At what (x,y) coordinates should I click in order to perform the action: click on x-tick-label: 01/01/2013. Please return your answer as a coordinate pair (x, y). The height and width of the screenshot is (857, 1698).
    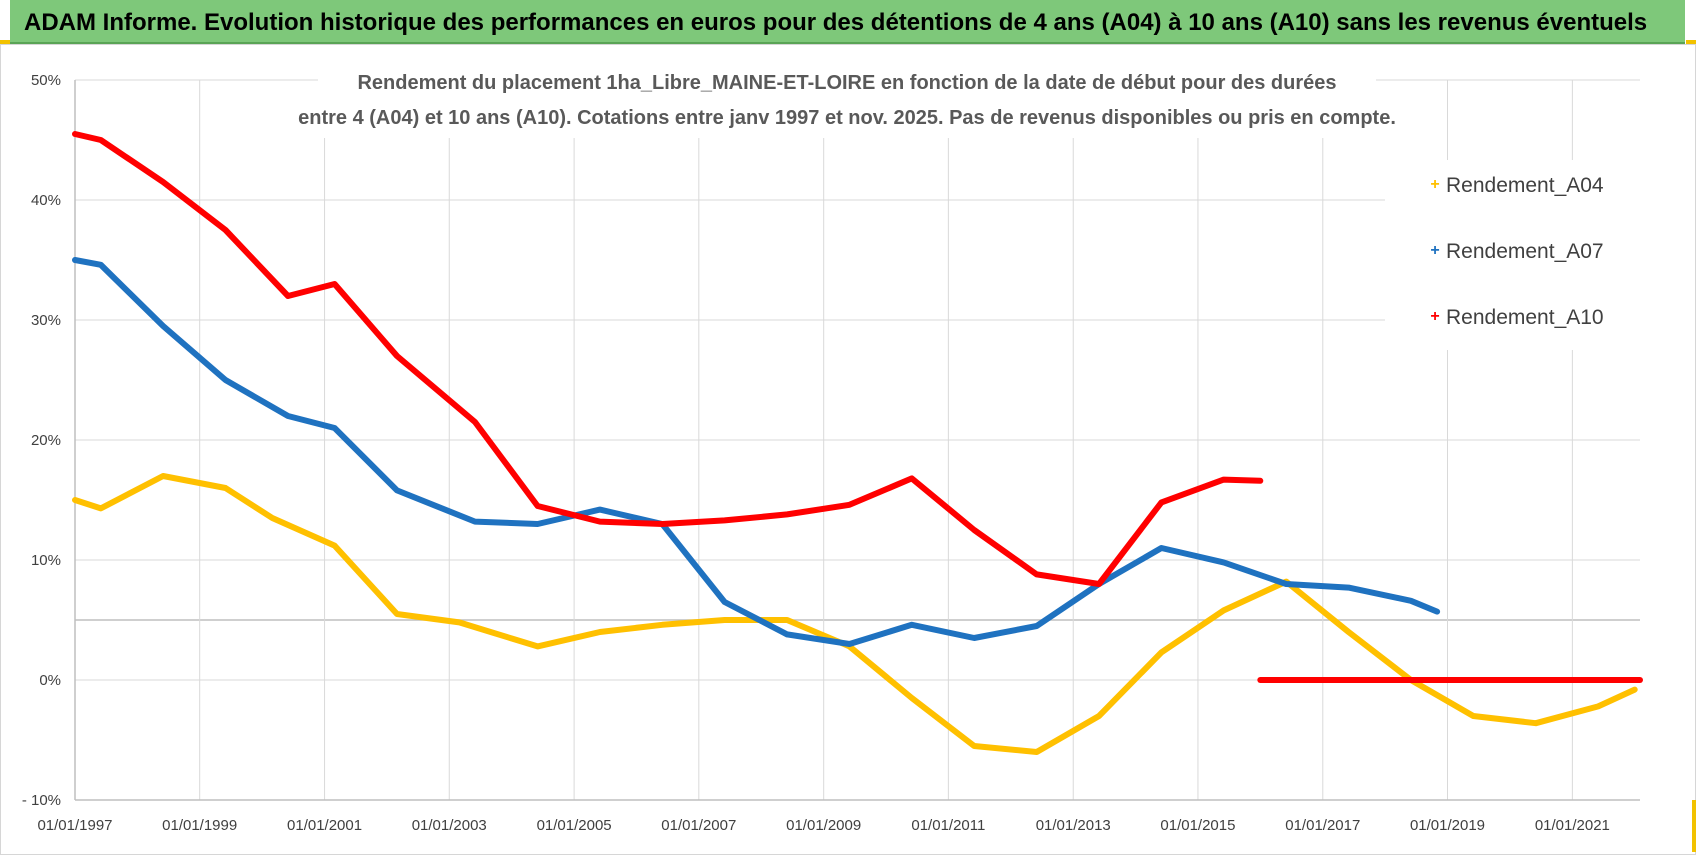
    Looking at the image, I should click on (1073, 825).